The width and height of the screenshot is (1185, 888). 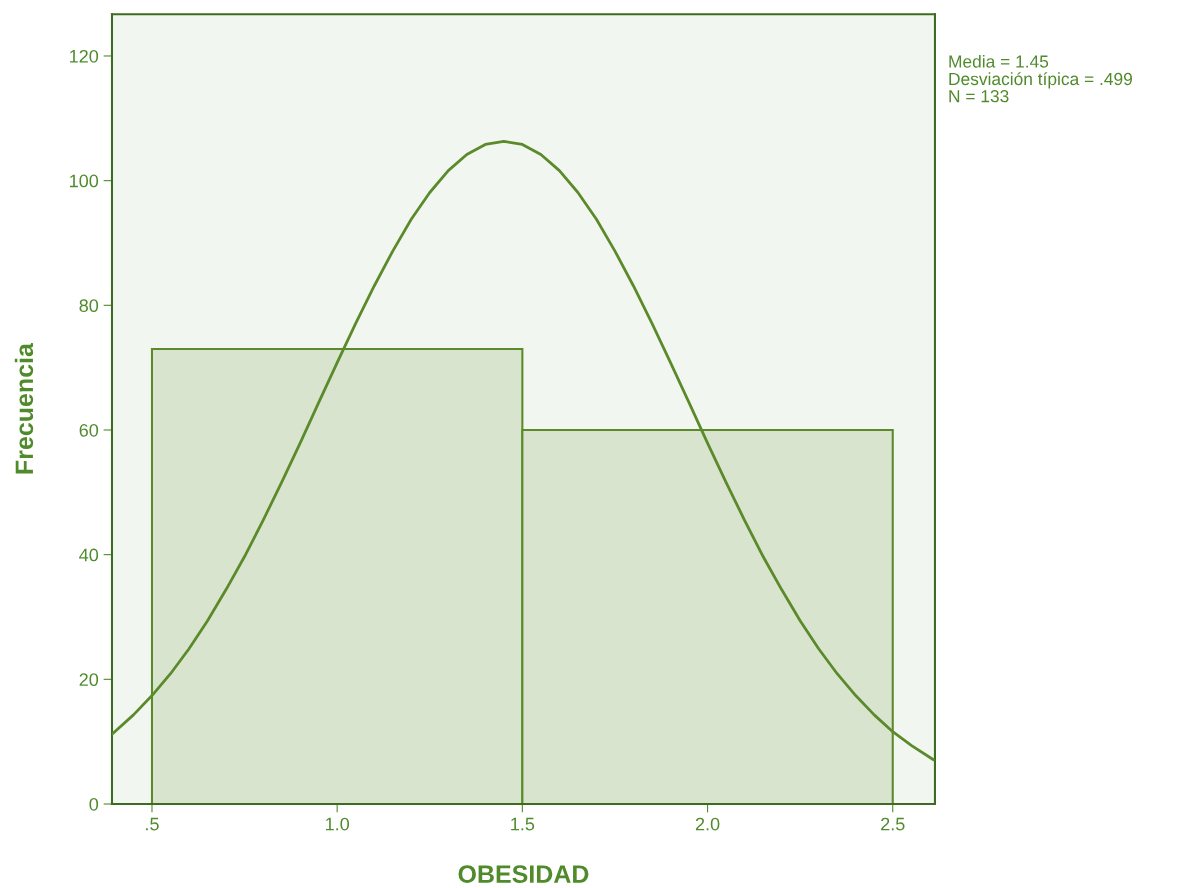 What do you see at coordinates (89, 306) in the screenshot?
I see `y-tick-label: 80` at bounding box center [89, 306].